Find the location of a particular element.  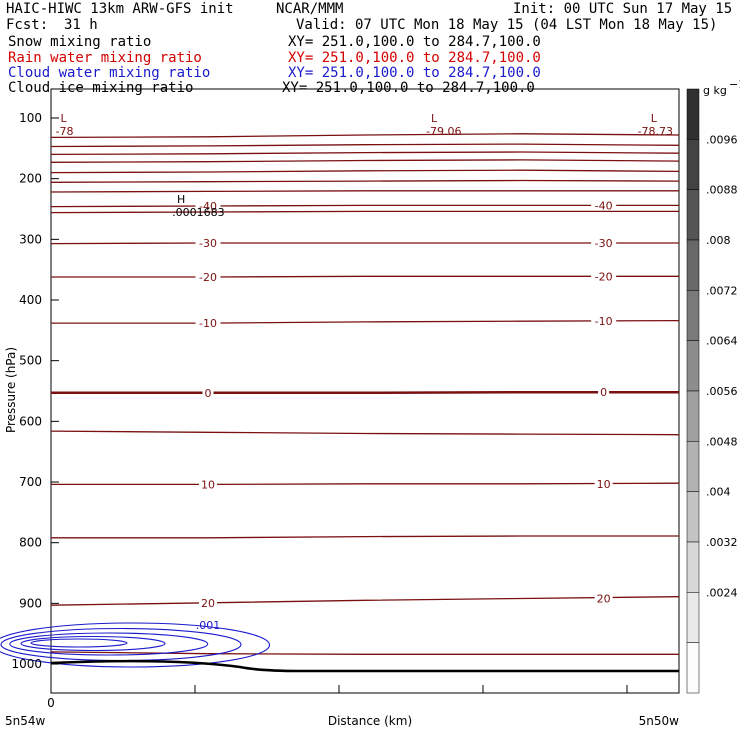

fcst-label: Fcst: is located at coordinates (27, 25).